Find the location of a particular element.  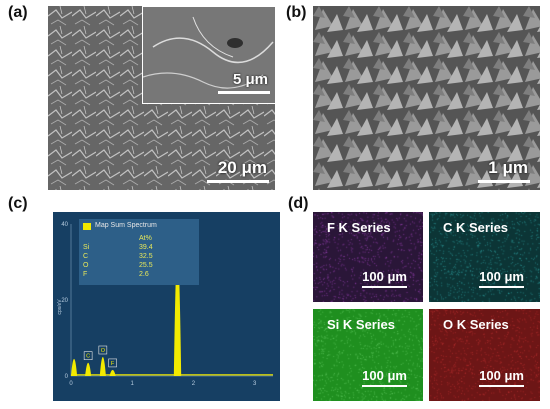

legend-row: O 25.5 is located at coordinates (118, 265).